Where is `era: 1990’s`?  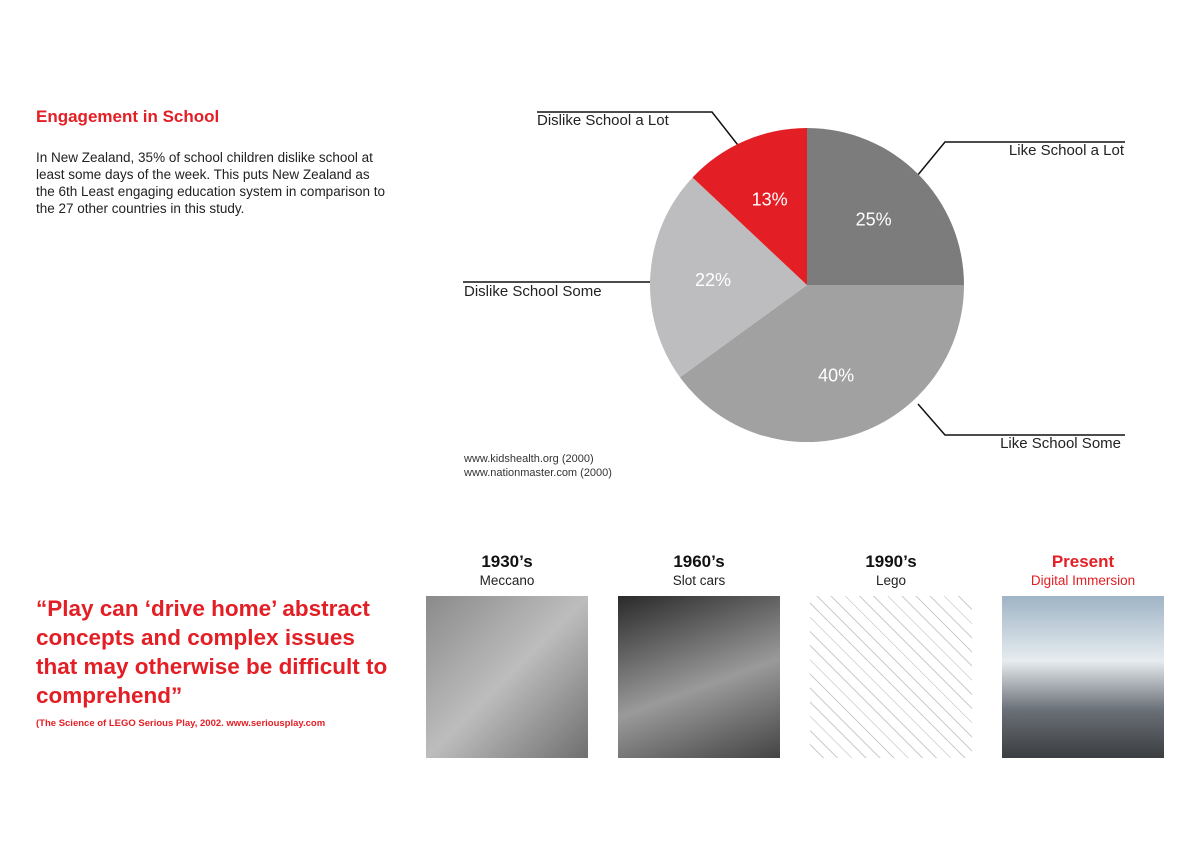 era: 1990’s is located at coordinates (891, 561).